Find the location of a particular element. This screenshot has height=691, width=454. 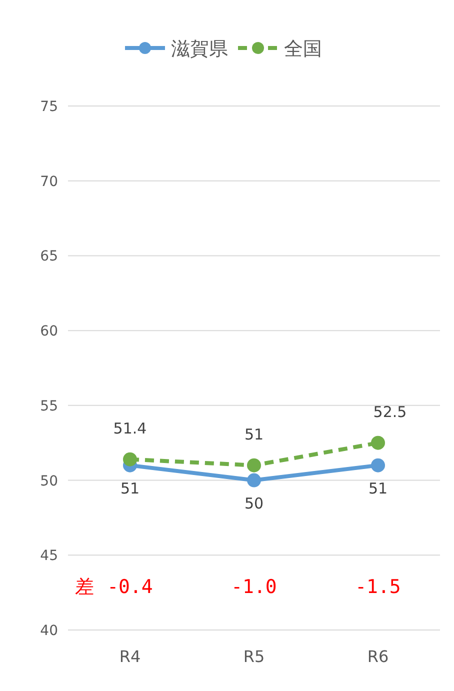

data-label: 51.4 is located at coordinates (130, 428).